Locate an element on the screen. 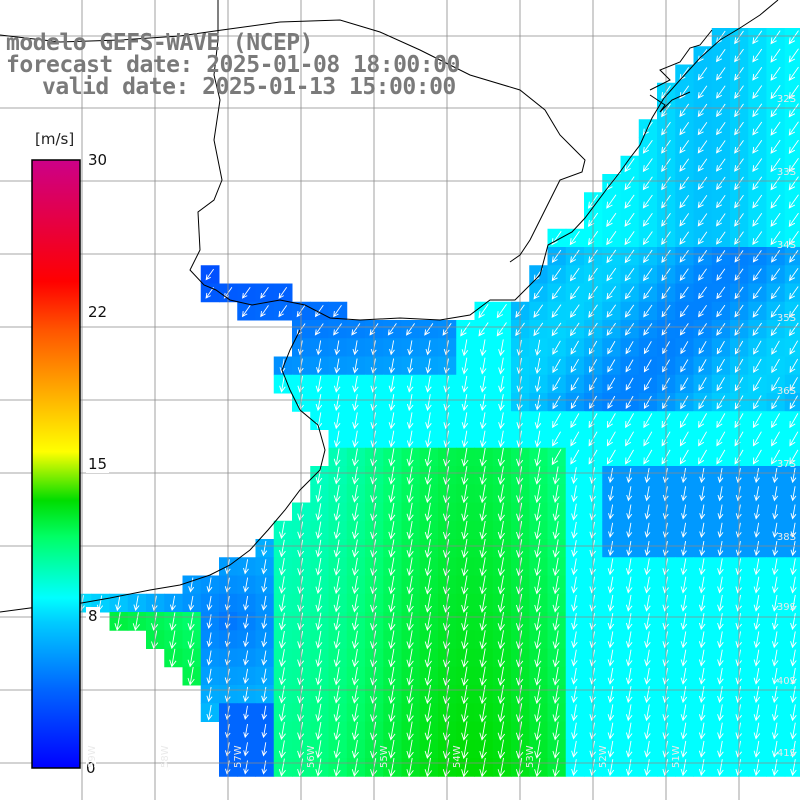 This screenshot has width=800, height=800. colorbar-unit: [m/s] is located at coordinates (55, 139).